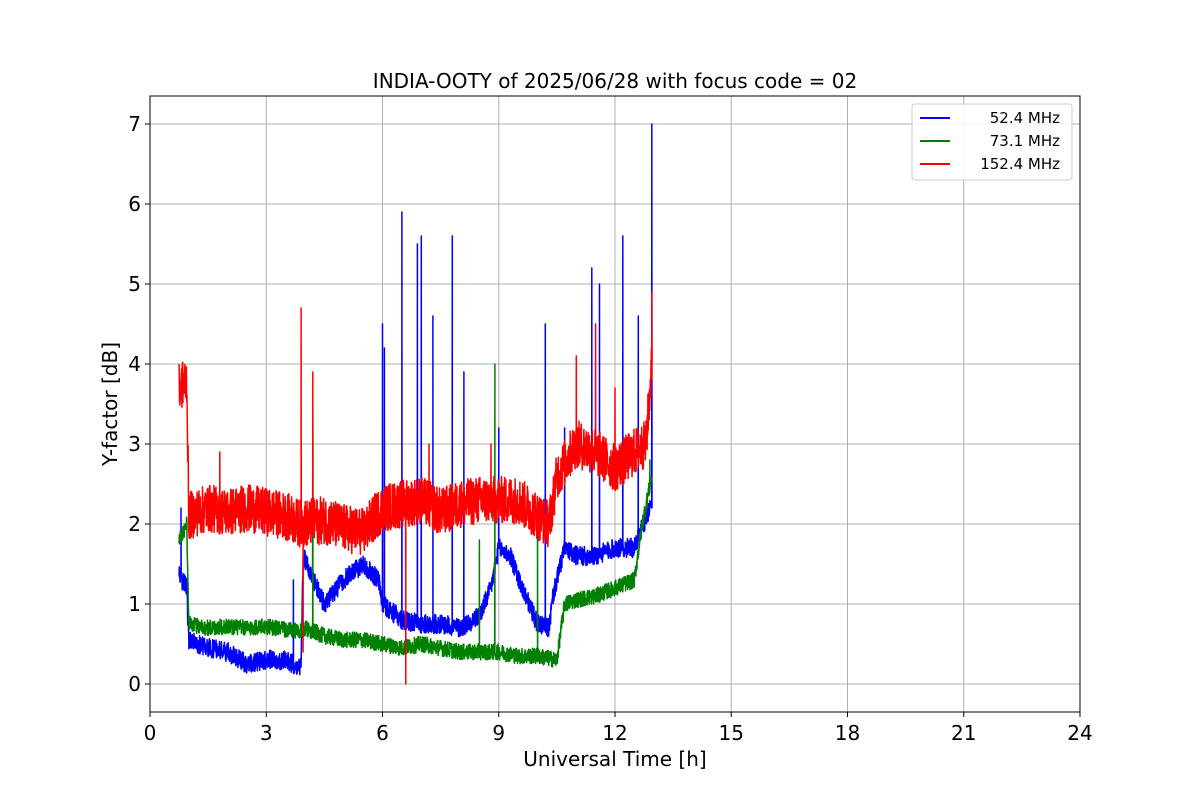  I want to click on y-tick-label: 2, so click(134, 524).